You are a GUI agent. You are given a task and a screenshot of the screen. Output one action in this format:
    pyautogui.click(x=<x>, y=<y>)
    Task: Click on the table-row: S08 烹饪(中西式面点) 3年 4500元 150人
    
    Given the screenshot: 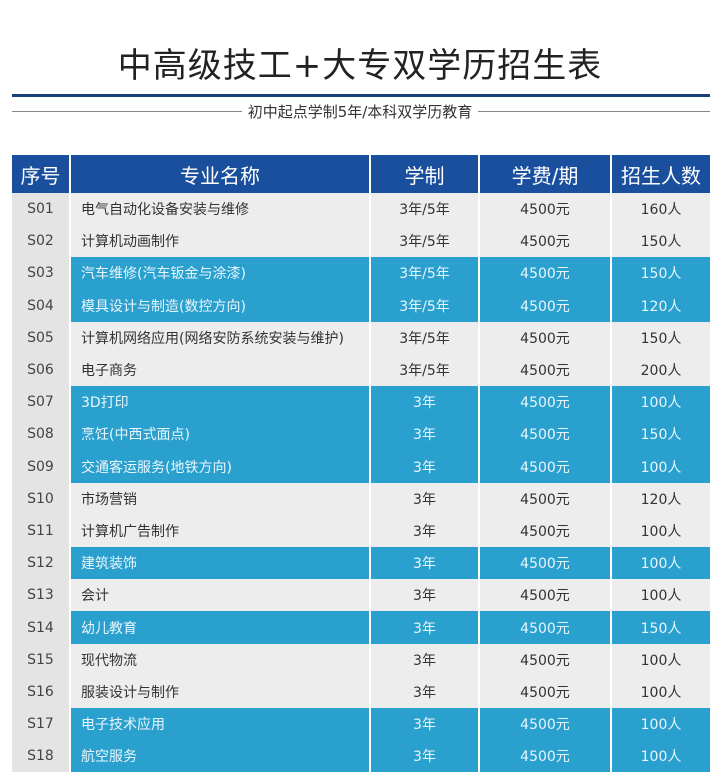 What is the action you would take?
    pyautogui.click(x=361, y=434)
    